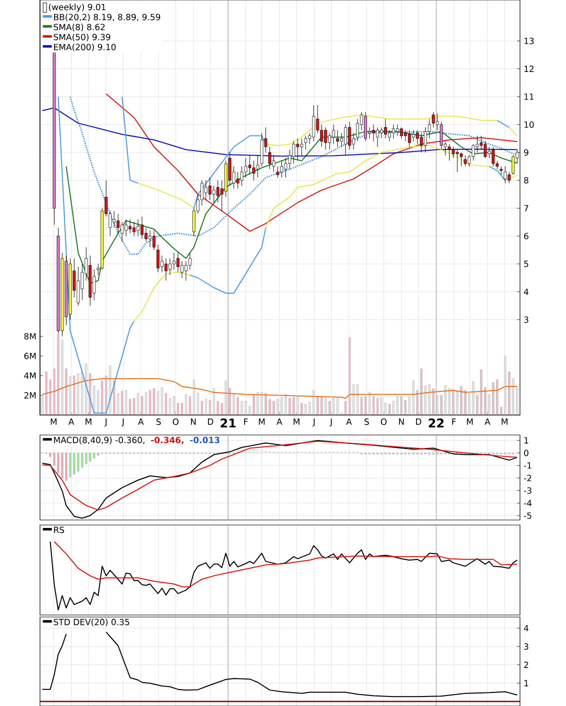 The width and height of the screenshot is (566, 706). What do you see at coordinates (526, 180) in the screenshot?
I see `y-tick-label: 8` at bounding box center [526, 180].